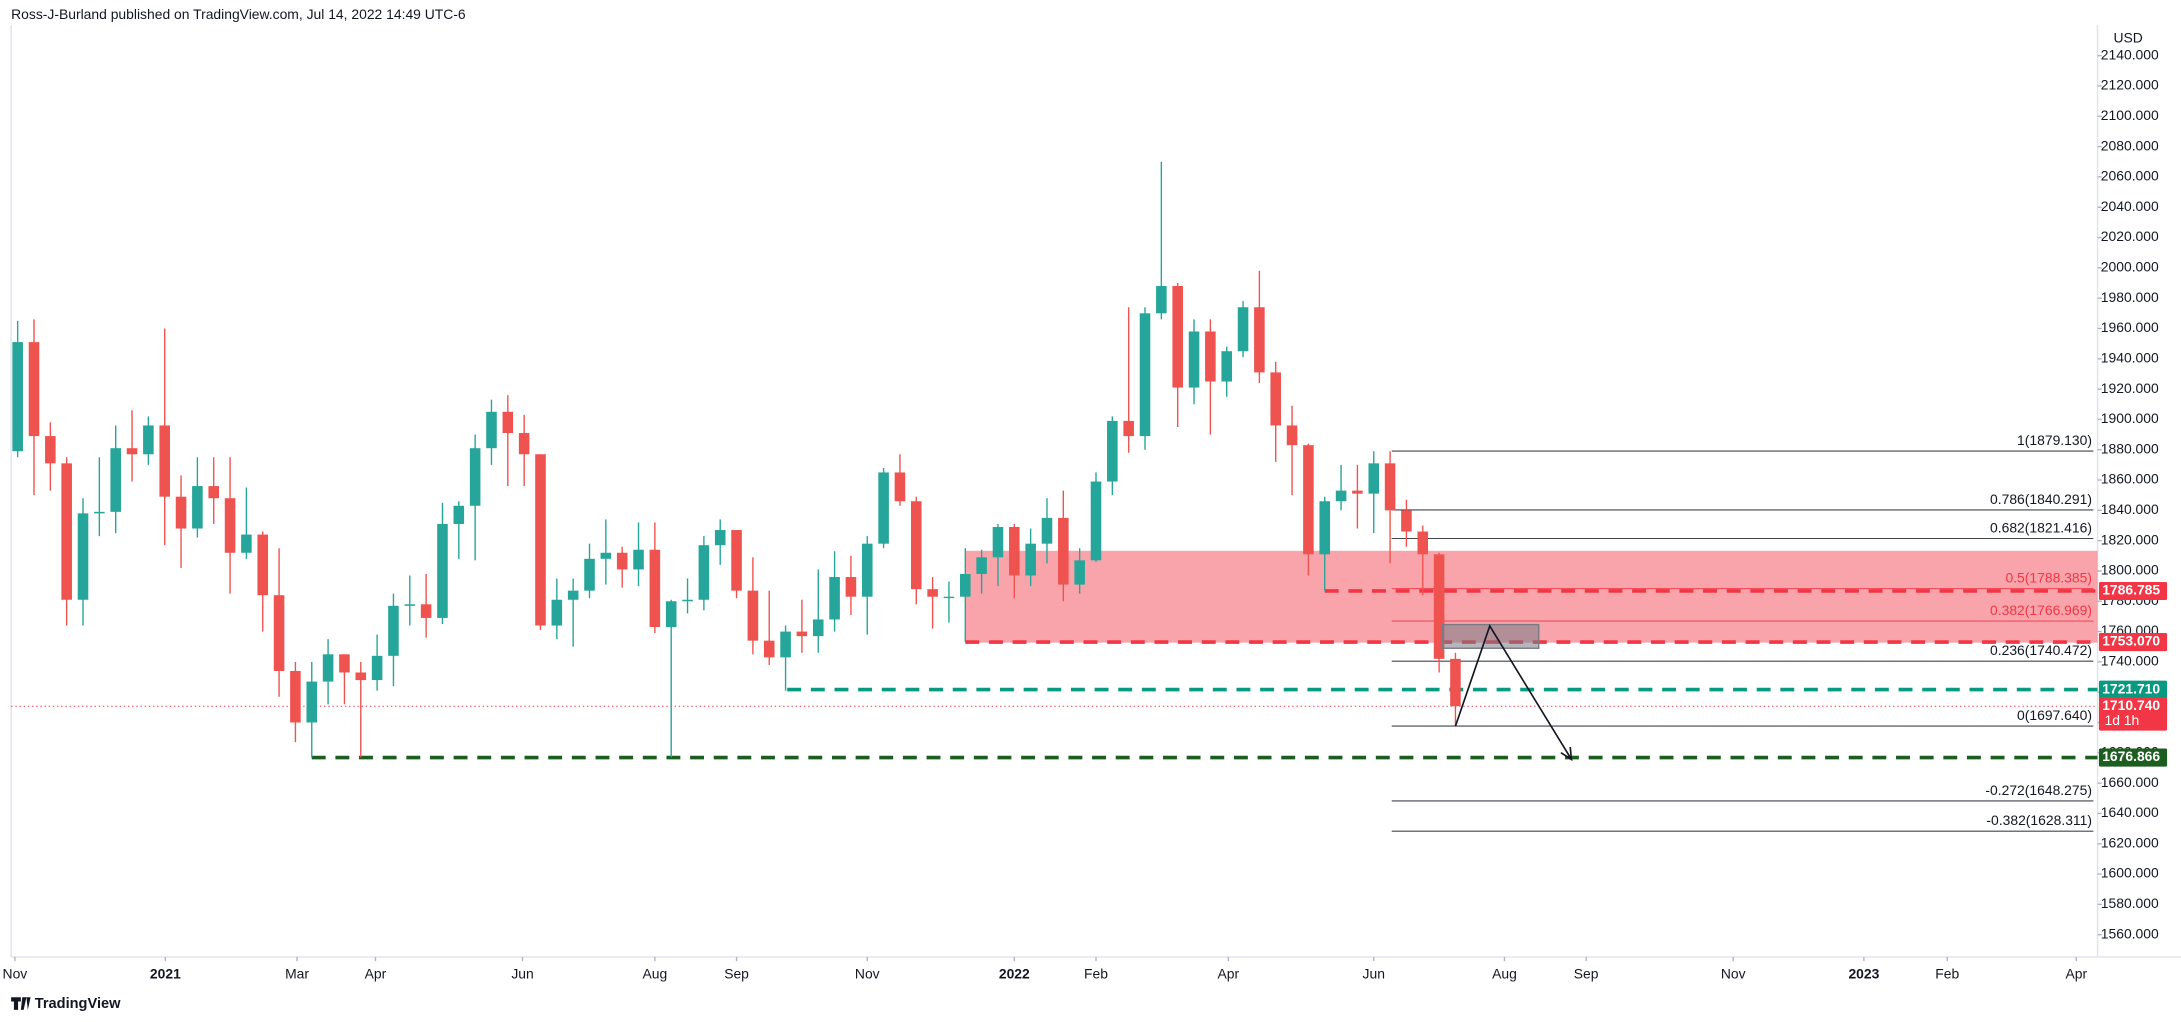 This screenshot has width=2181, height=1022. I want to click on x-tick-label: 2022, so click(1014, 974).